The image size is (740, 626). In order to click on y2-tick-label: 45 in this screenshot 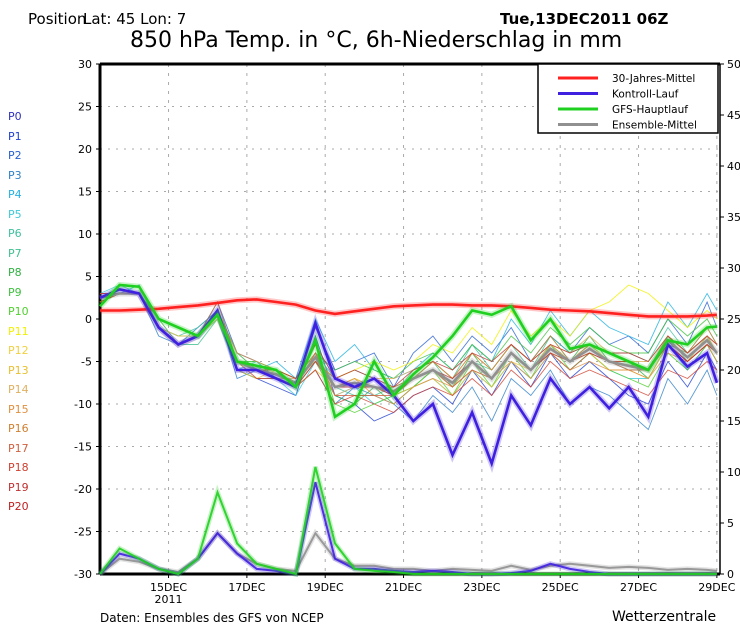, I will do `click(733, 115)`.